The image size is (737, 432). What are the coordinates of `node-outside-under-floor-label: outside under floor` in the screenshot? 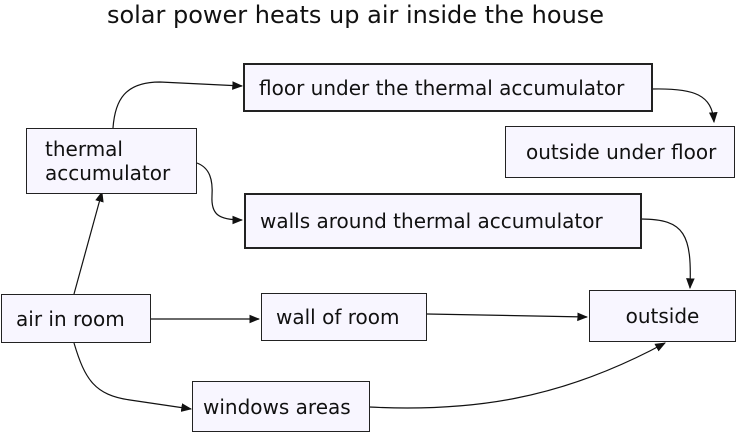 It's located at (621, 152).